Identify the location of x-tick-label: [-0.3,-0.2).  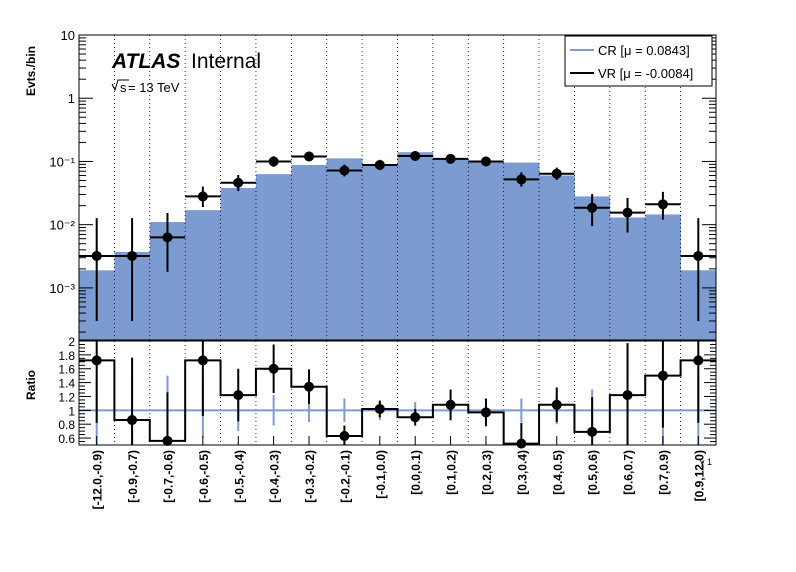
(310, 476).